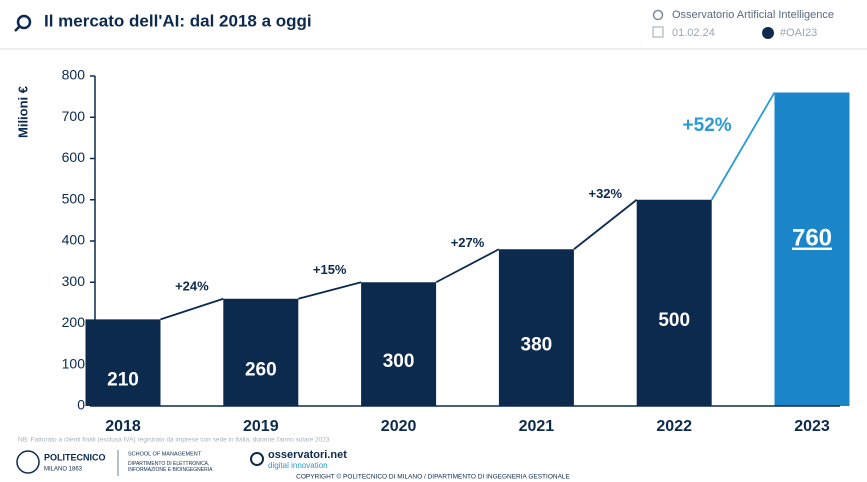 Image resolution: width=867 pixels, height=482 pixels. Describe the element at coordinates (22, 112) in the screenshot. I see `y-axis-label: Milioni €` at that location.